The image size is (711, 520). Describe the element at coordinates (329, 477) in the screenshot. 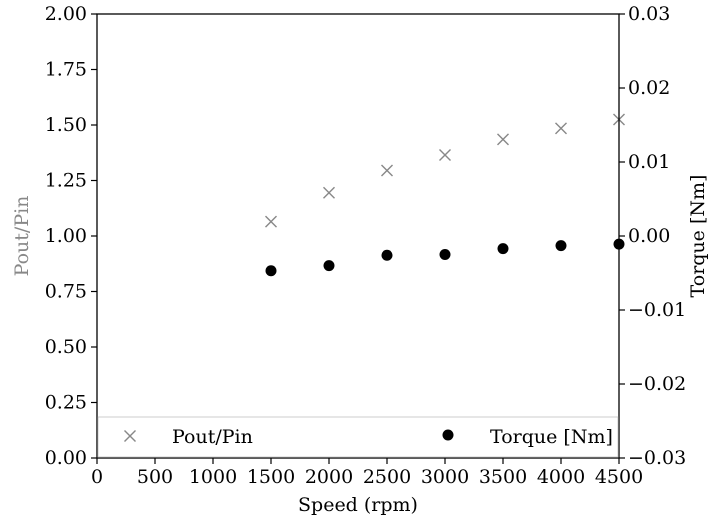

I see `x-tick-label: 2000` at that location.